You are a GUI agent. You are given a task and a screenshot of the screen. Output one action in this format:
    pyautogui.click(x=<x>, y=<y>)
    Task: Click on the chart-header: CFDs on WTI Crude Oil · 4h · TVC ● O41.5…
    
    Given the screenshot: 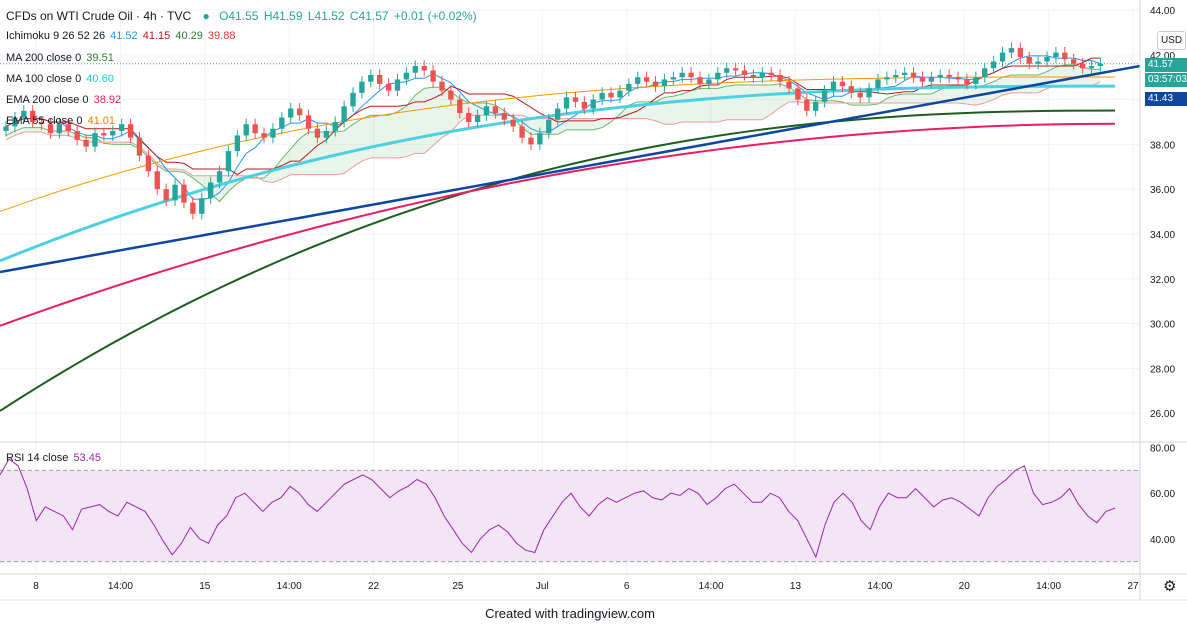 What is the action you would take?
    pyautogui.click(x=242, y=16)
    